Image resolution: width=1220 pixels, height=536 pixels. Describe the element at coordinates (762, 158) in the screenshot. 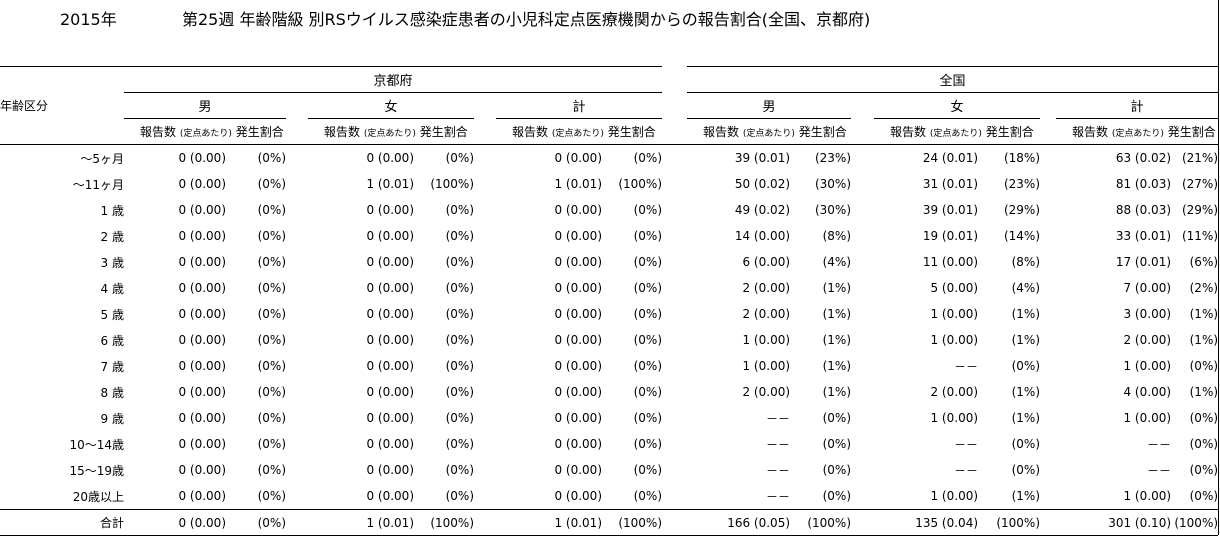

I see `report-count-cell: 39 (0.01)` at that location.